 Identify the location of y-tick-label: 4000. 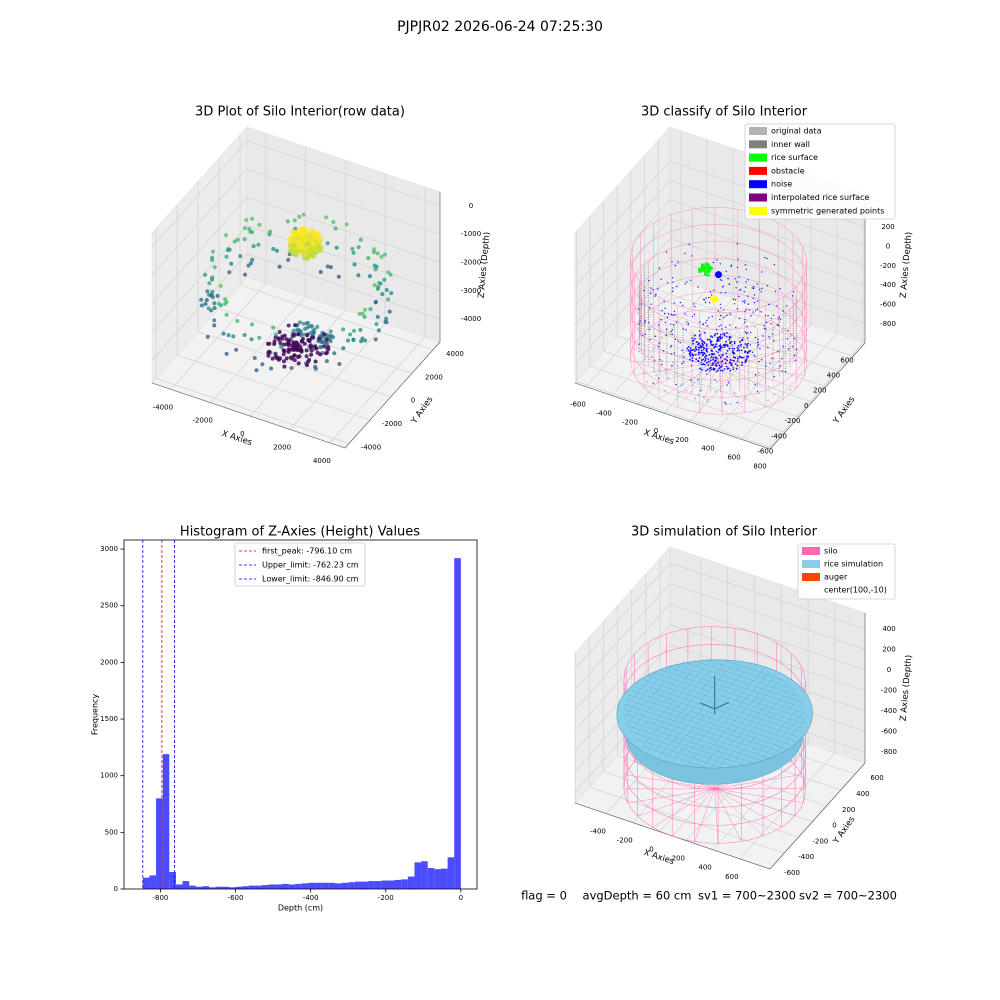
(455, 354).